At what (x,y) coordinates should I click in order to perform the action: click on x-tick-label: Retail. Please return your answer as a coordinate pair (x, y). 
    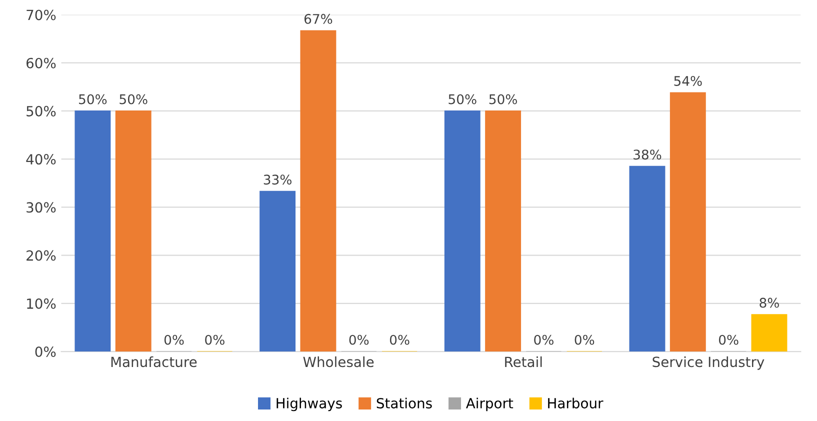
    Looking at the image, I should click on (523, 362).